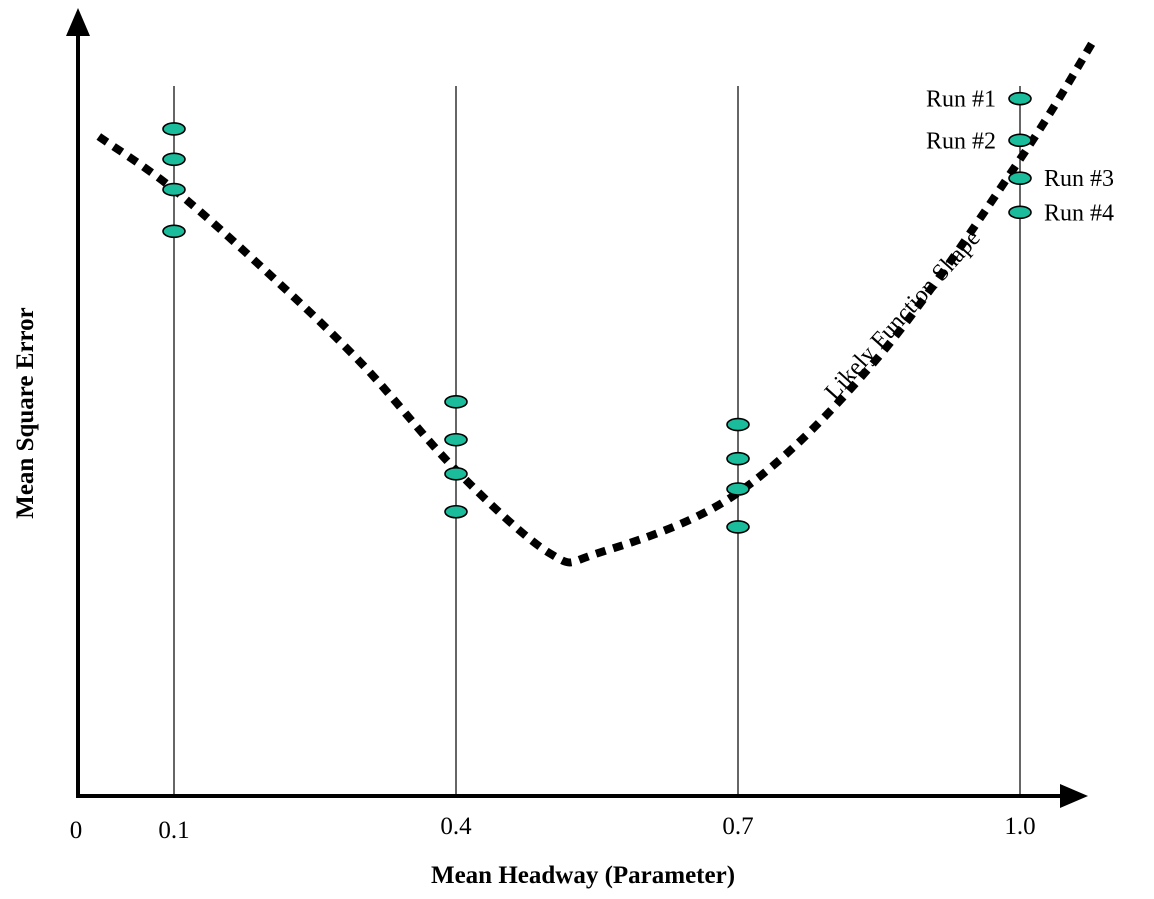 The height and width of the screenshot is (899, 1154). Describe the element at coordinates (76, 830) in the screenshot. I see `x-tick-label: 0` at that location.